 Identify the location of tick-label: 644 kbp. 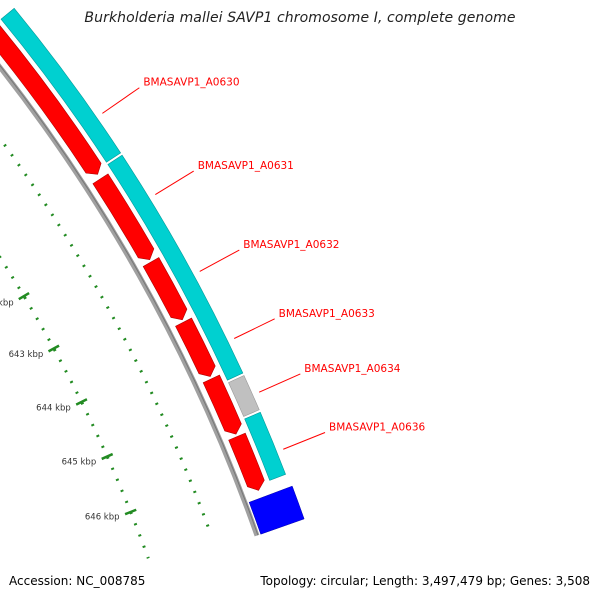
(53, 408).